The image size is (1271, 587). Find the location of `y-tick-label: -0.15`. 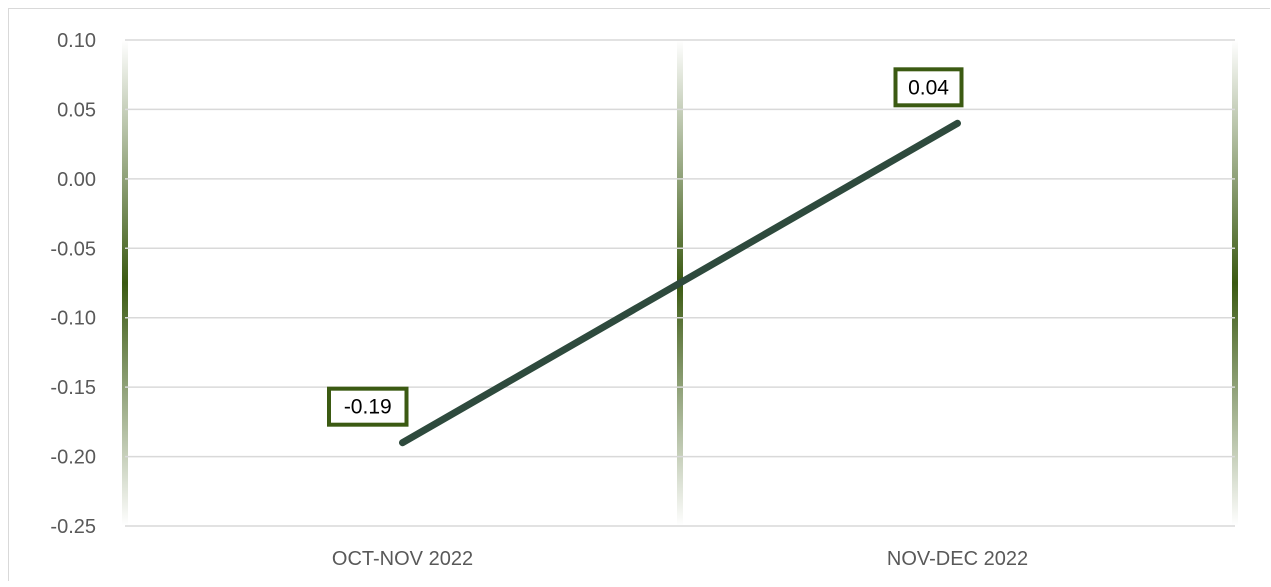

y-tick-label: -0.15 is located at coordinates (73, 388).